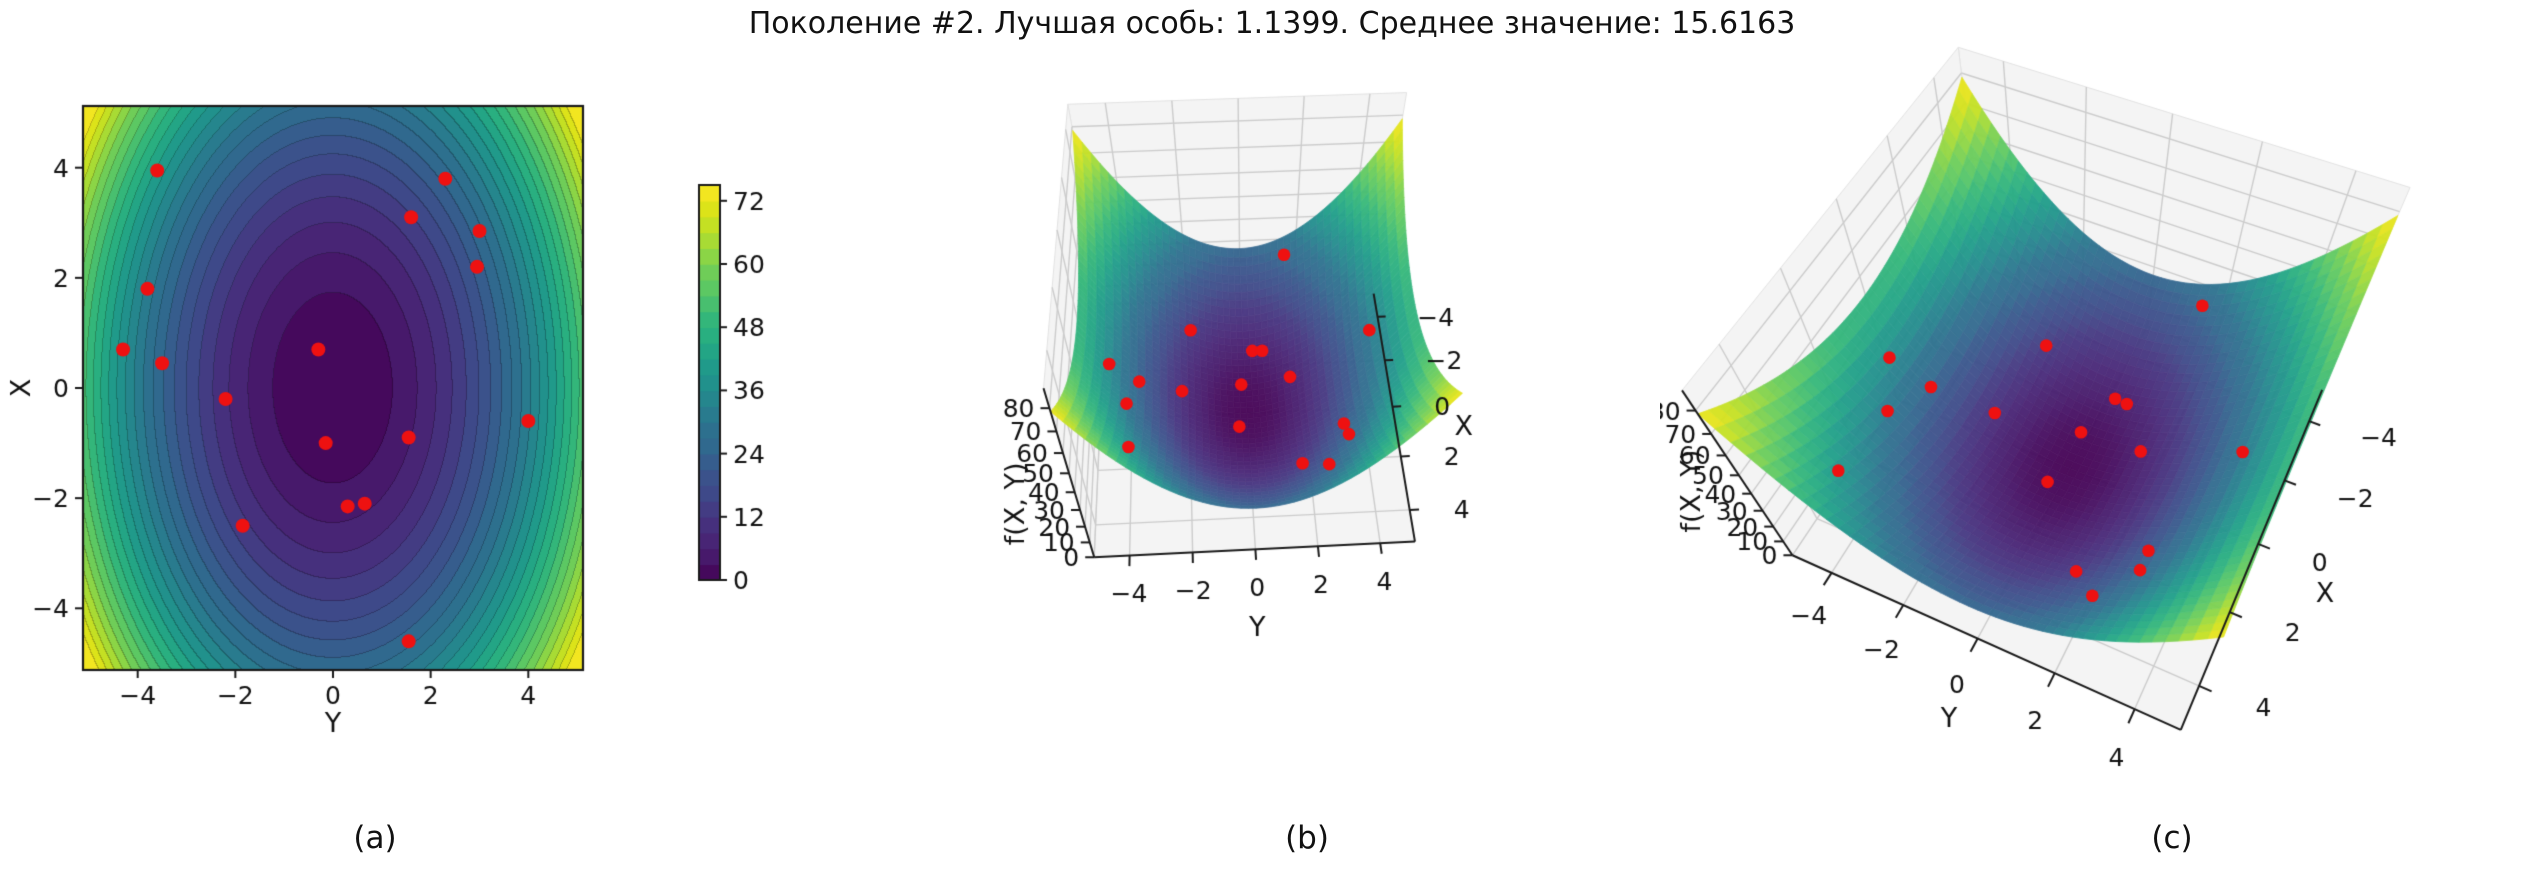 The image size is (2544, 876). What do you see at coordinates (1307, 838) in the screenshot?
I see `caption-b: (b)` at bounding box center [1307, 838].